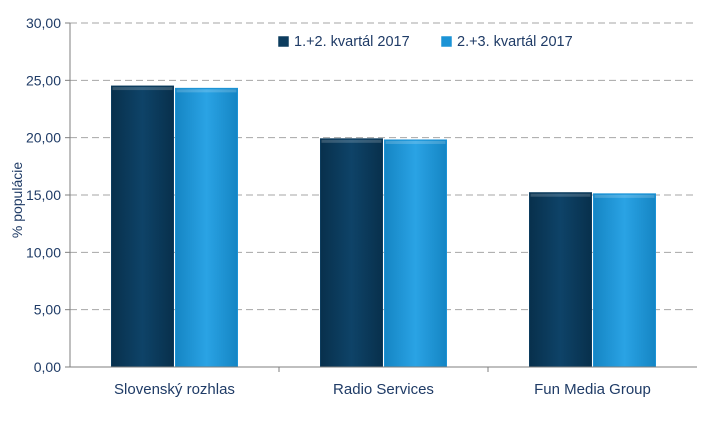  Describe the element at coordinates (174, 389) in the screenshot. I see `x-category-label: Slovenský rozhlas` at that location.